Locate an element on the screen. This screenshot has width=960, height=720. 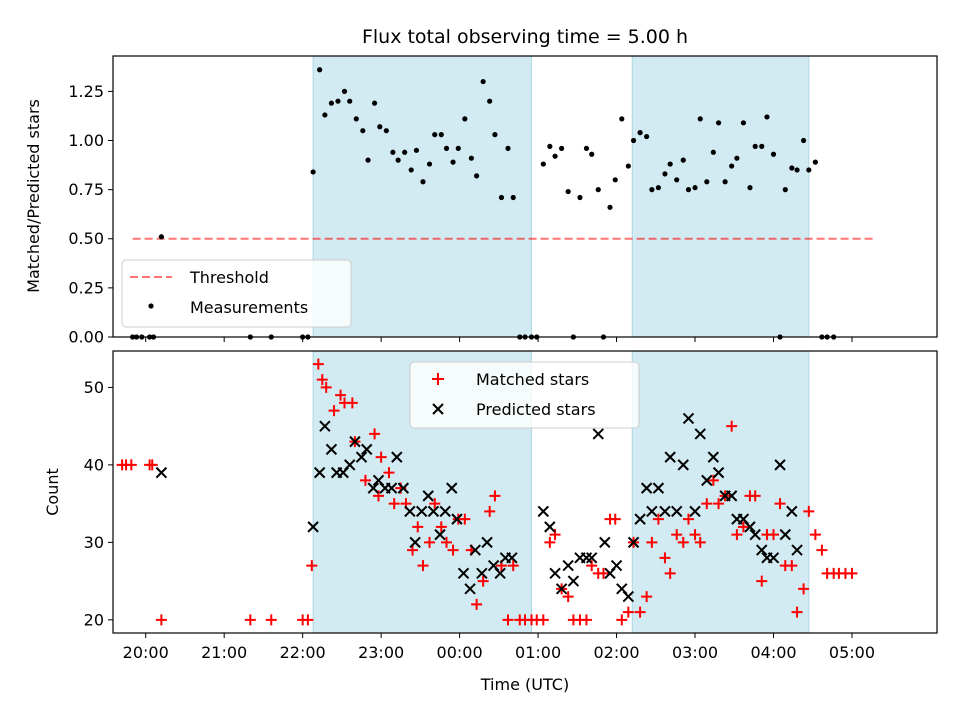
ratio-legend: Threshold Measurements is located at coordinates (236, 293).